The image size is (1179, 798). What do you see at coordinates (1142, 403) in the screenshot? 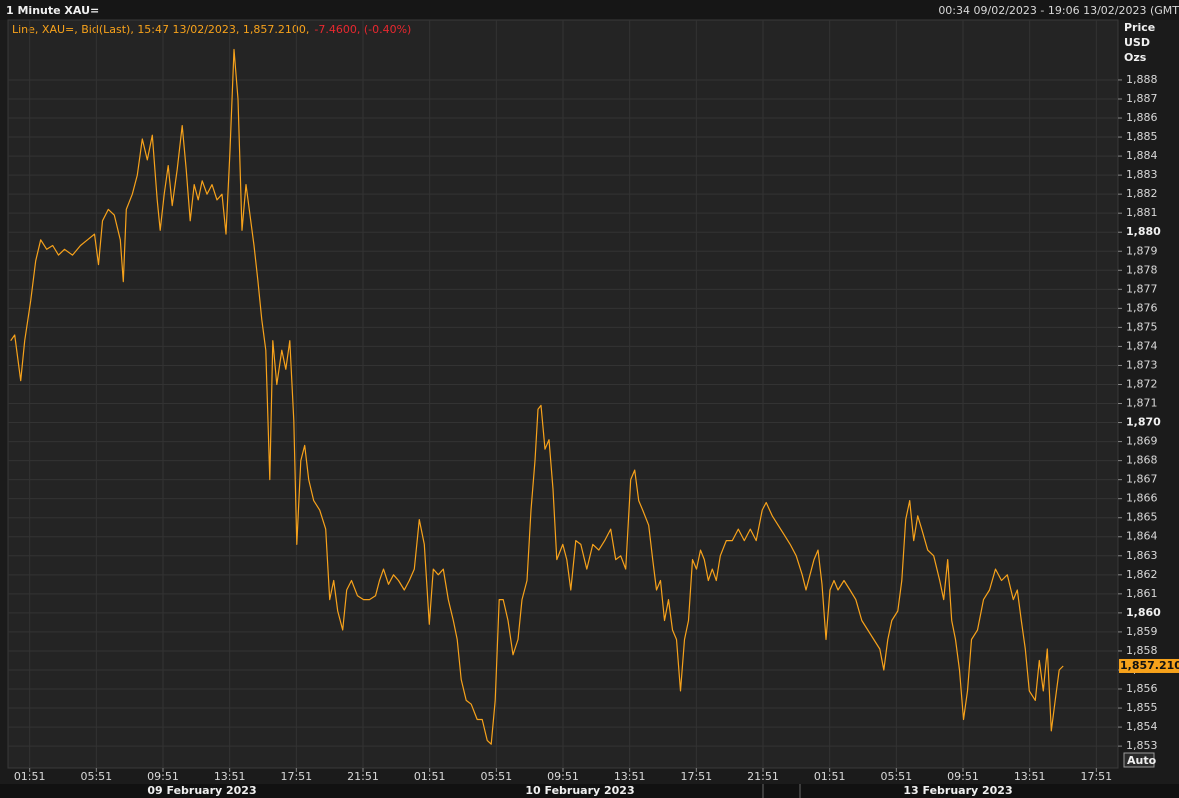
I see `y-tick-label: 1,871` at bounding box center [1142, 403].